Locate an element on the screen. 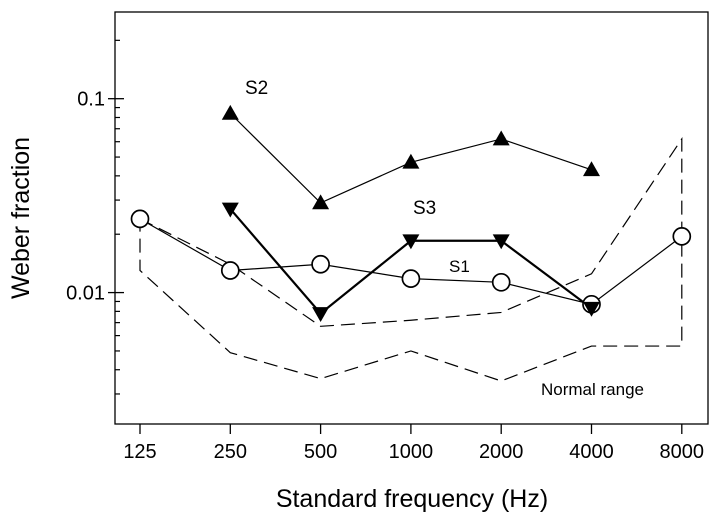 The width and height of the screenshot is (718, 522). y-tick-label: 0.01 is located at coordinates (85, 294).